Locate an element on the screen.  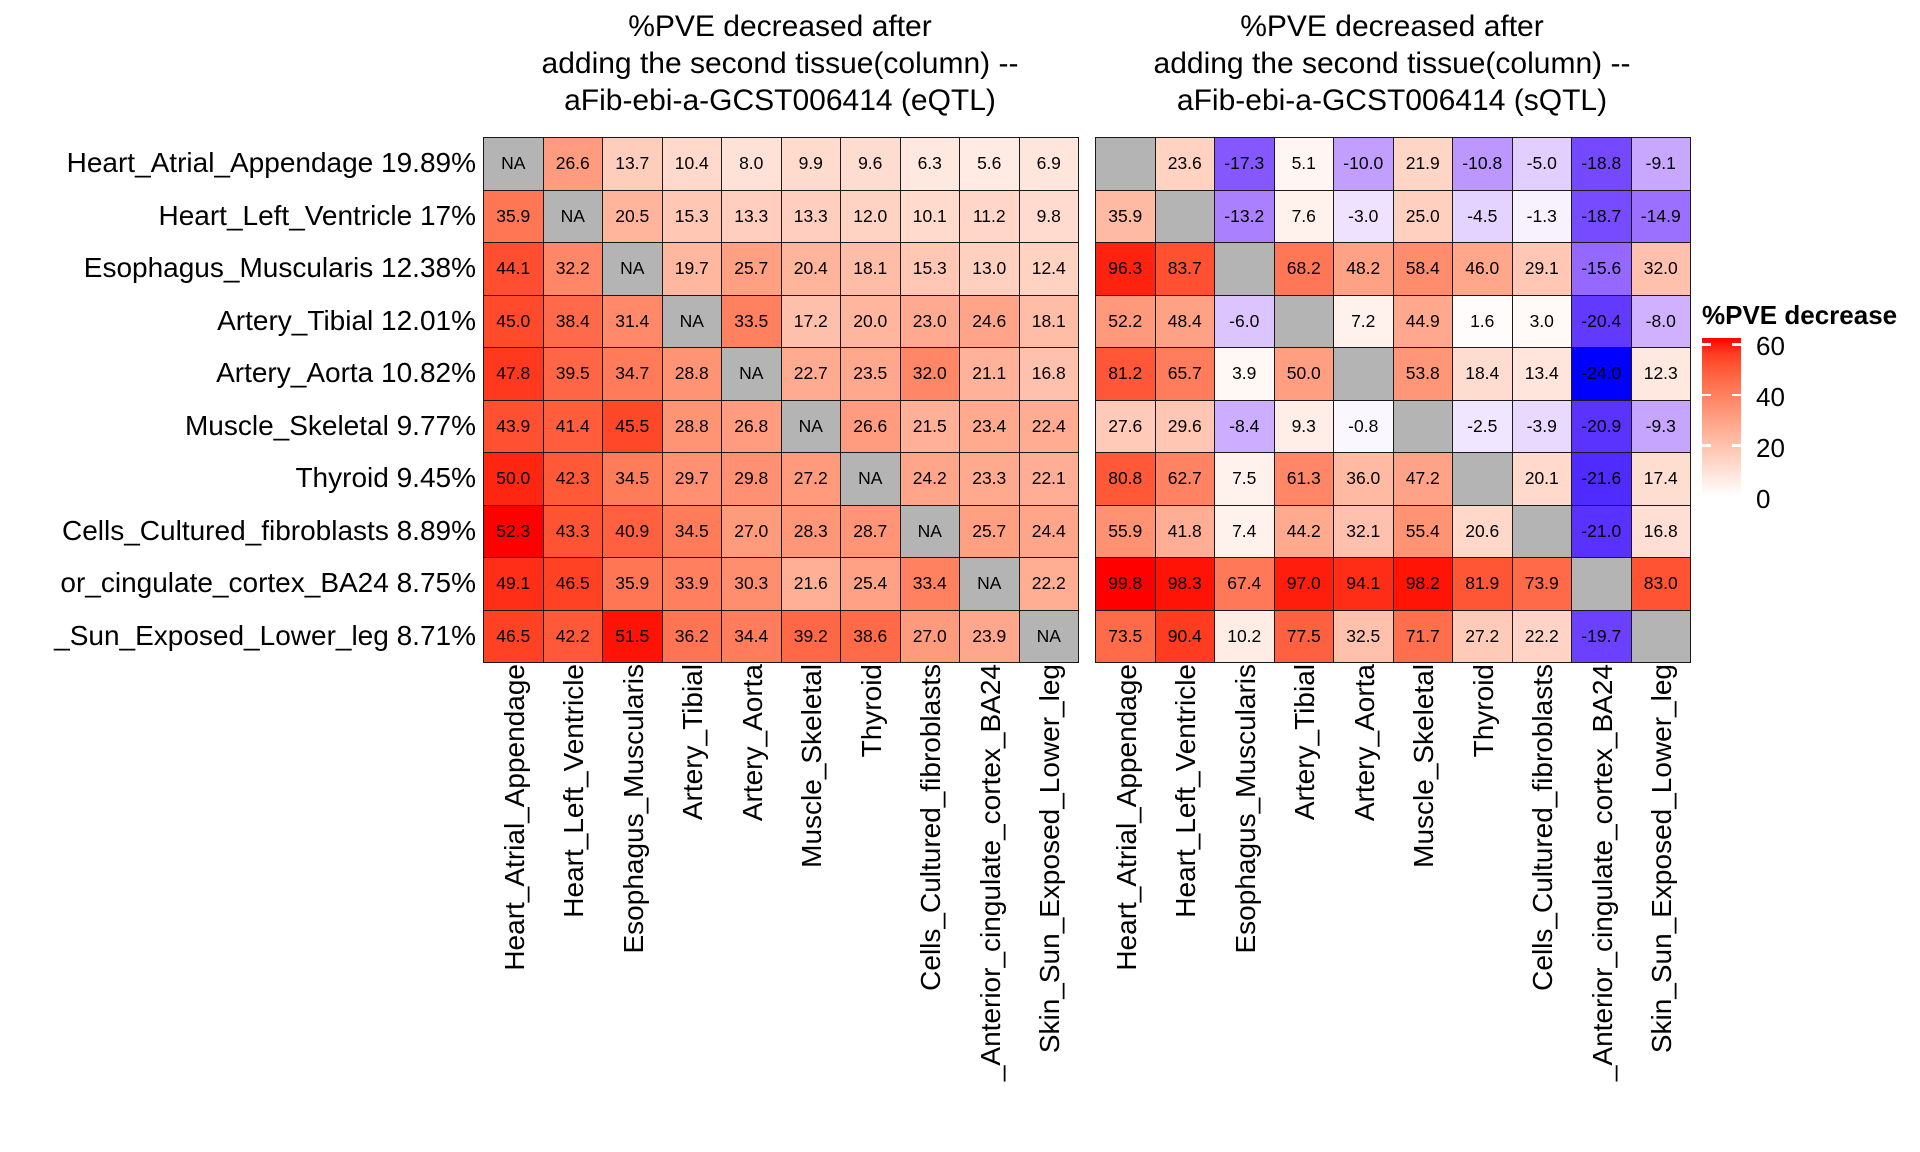
heatmap-cell: 22.7 is located at coordinates (811, 374).